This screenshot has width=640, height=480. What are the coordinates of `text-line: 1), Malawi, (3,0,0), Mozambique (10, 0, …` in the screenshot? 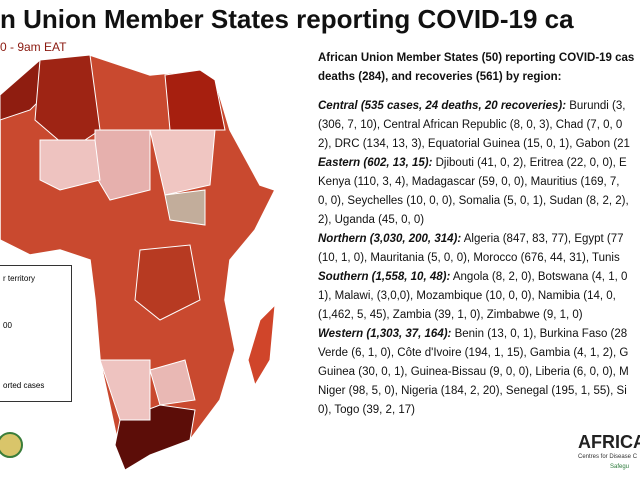 It's located at (467, 296).